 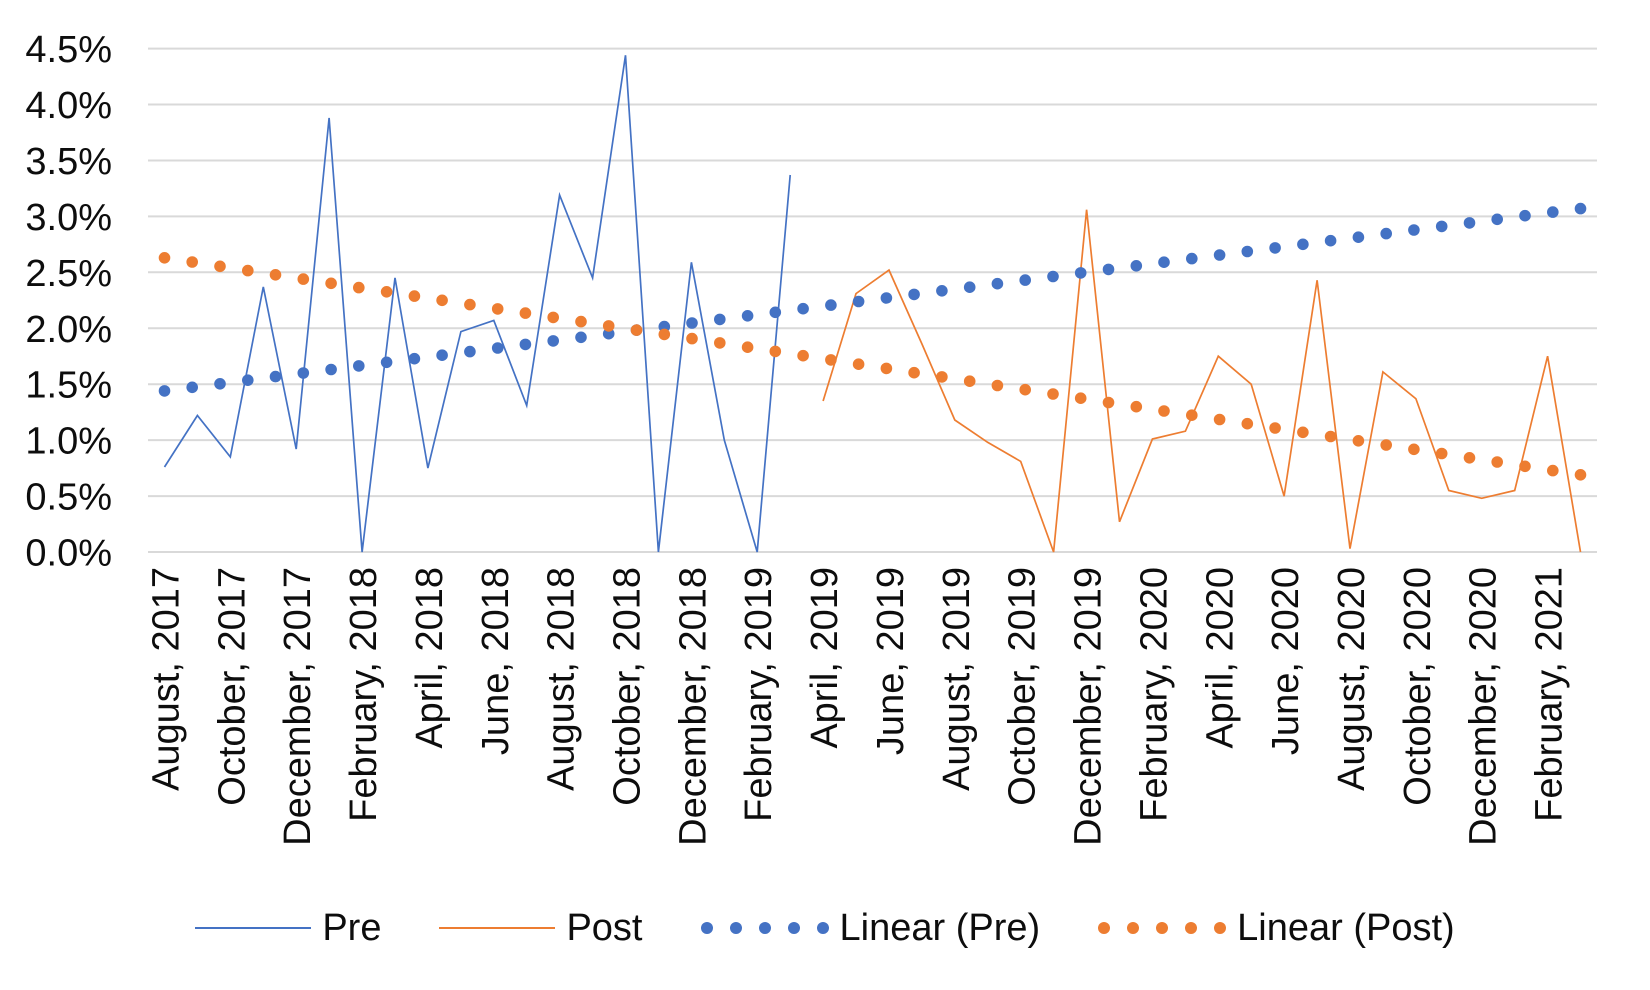 I want to click on y-tick-label: 4.0%, so click(x=68, y=106).